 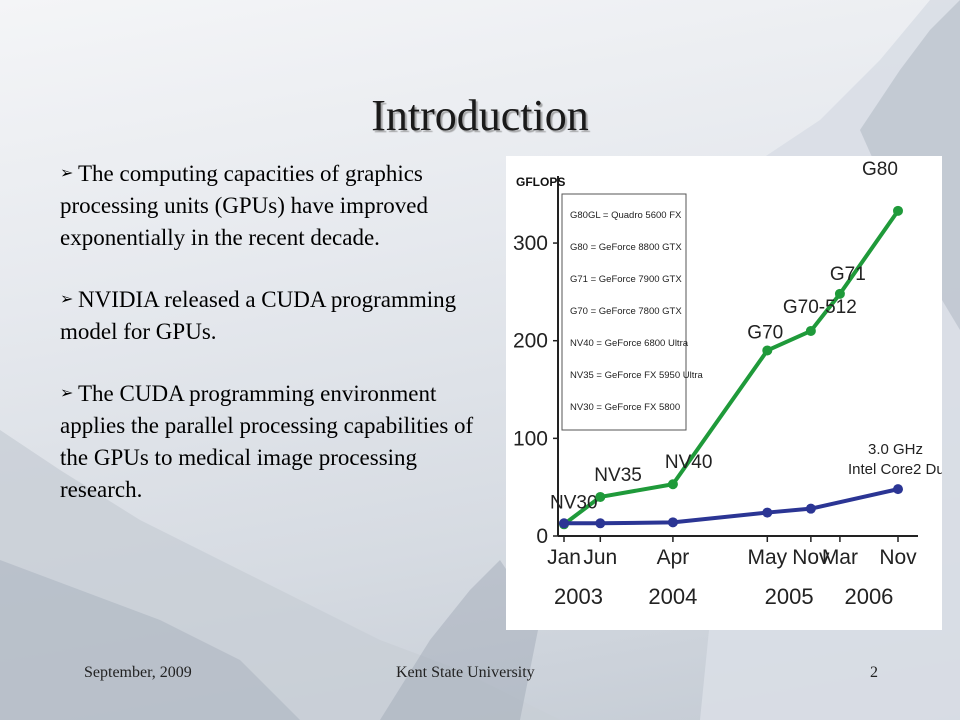 I want to click on footer-date: September, 2009, so click(x=138, y=672).